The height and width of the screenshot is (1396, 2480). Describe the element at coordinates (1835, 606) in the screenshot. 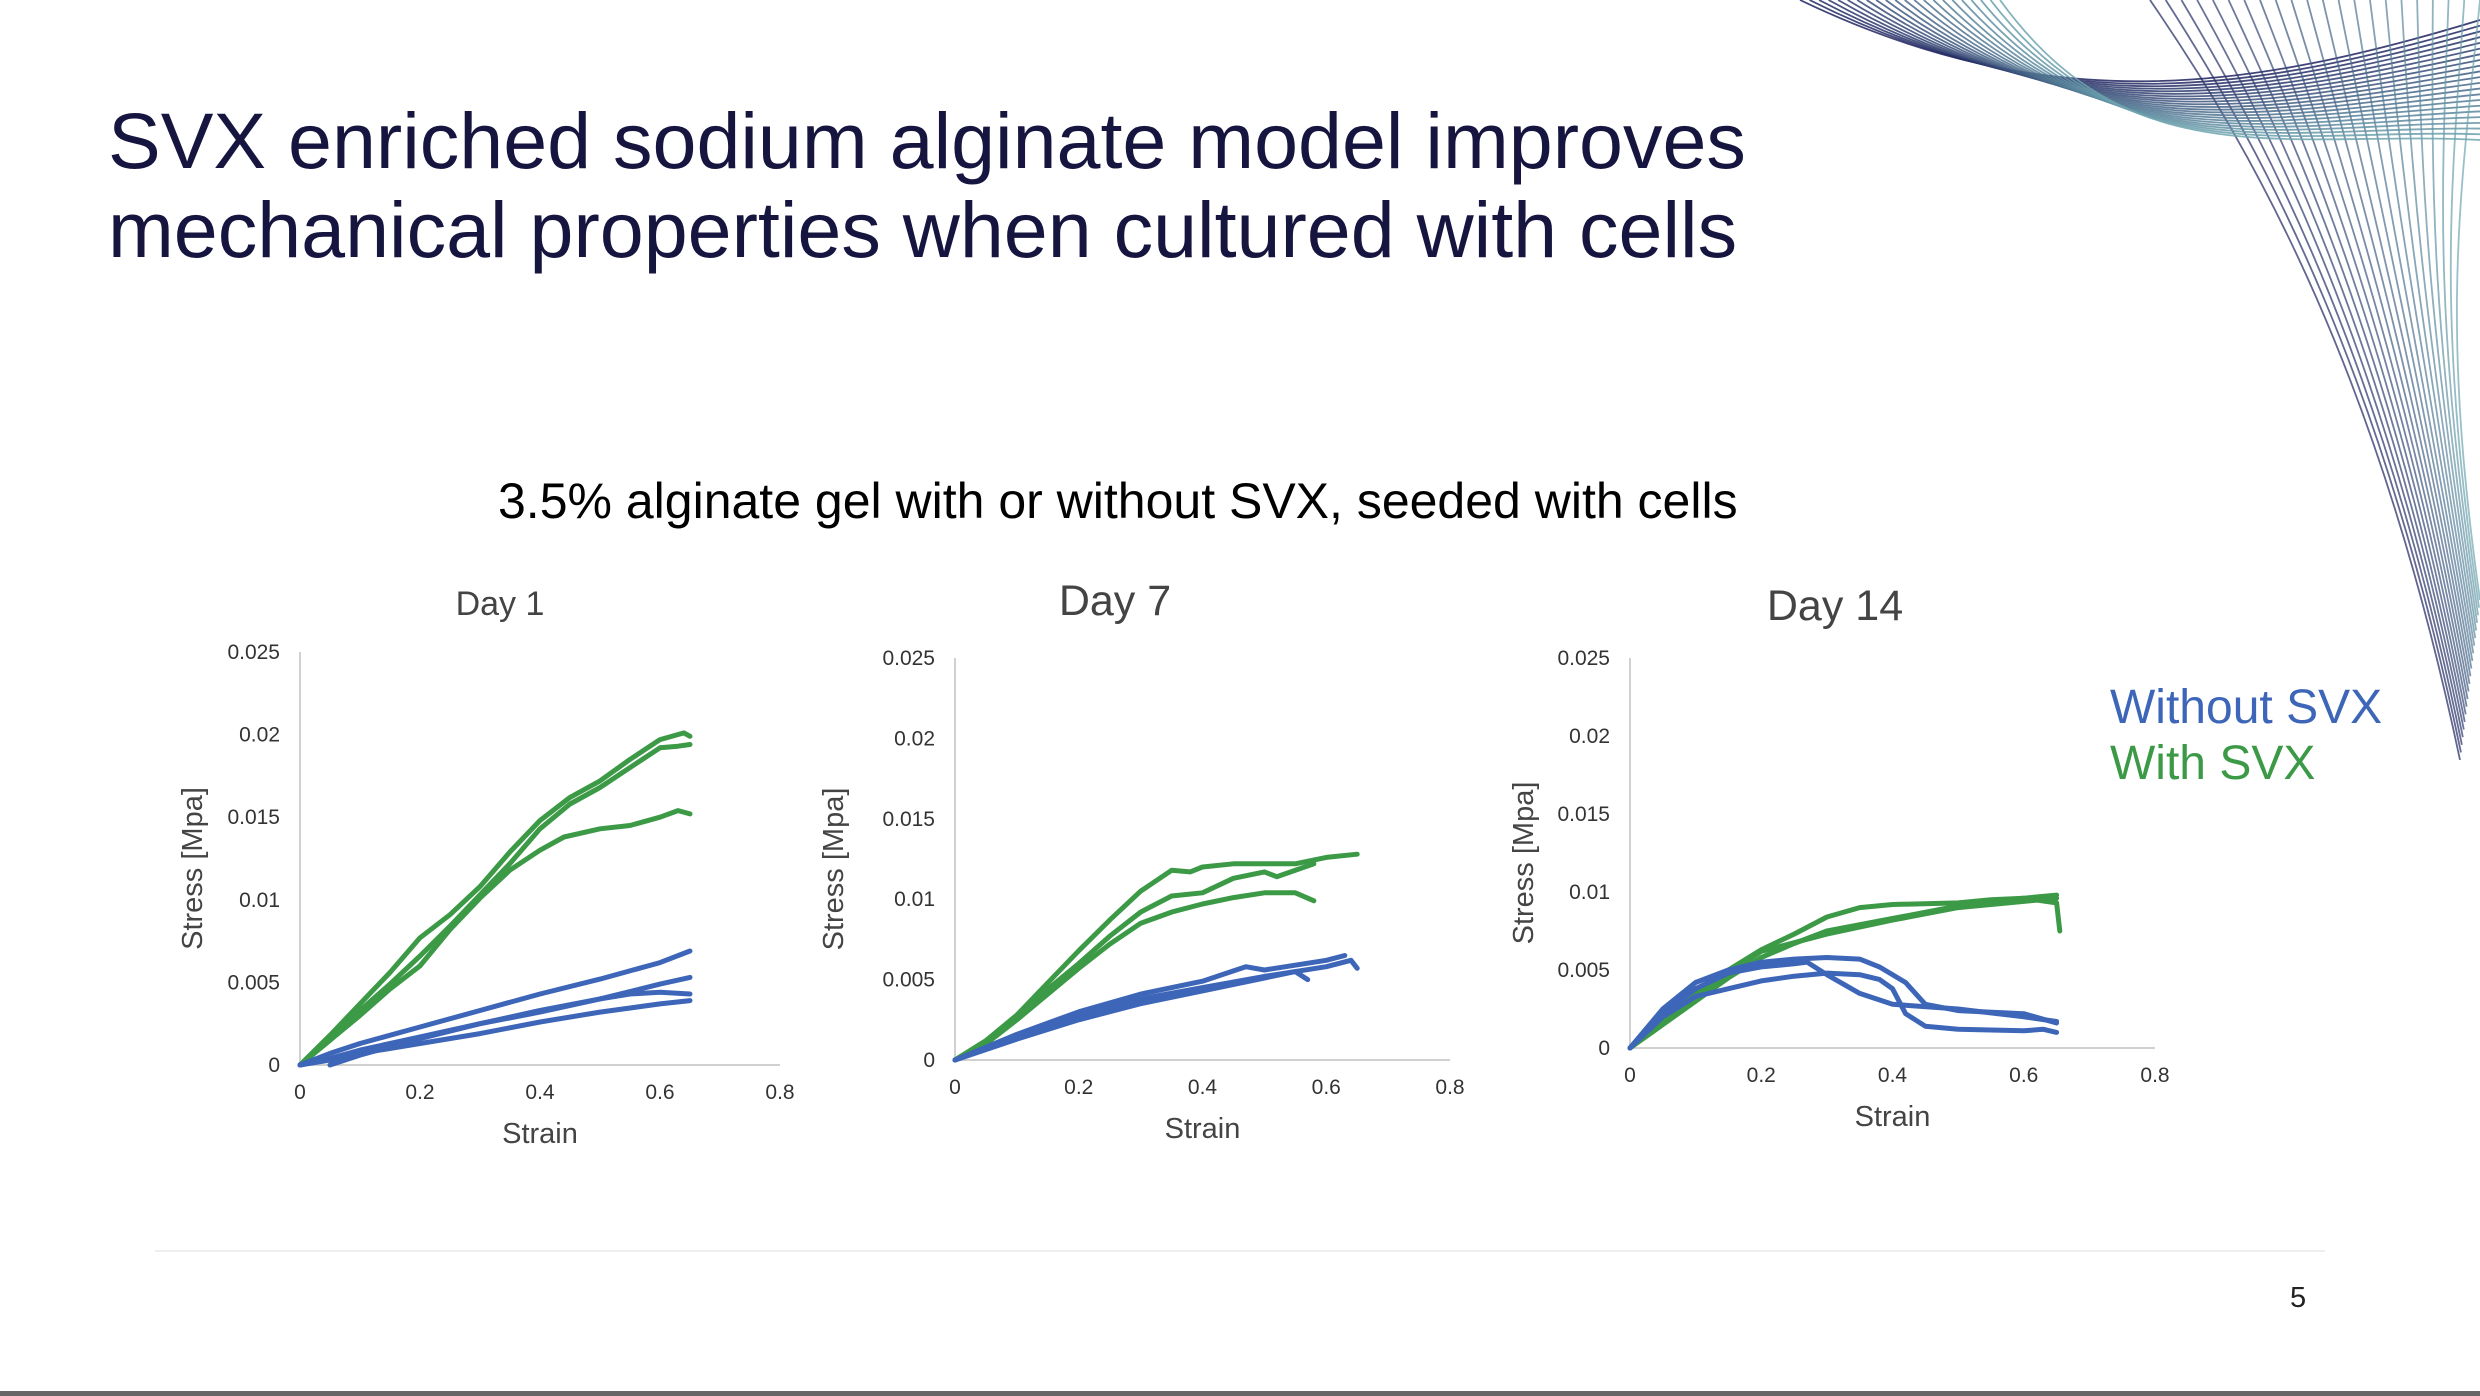

I see `chart-title: Day 14` at that location.